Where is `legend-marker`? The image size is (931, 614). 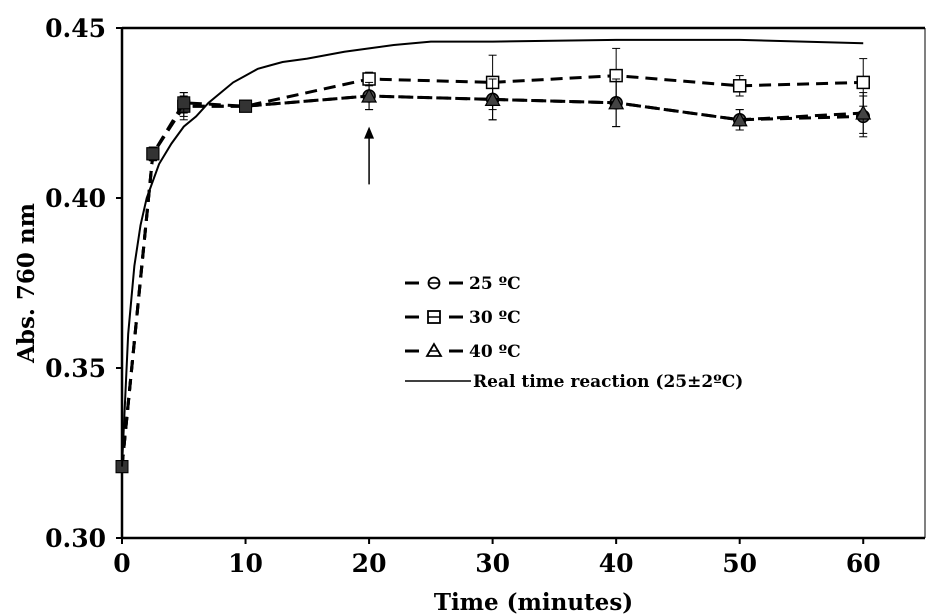 legend-marker is located at coordinates (434, 349).